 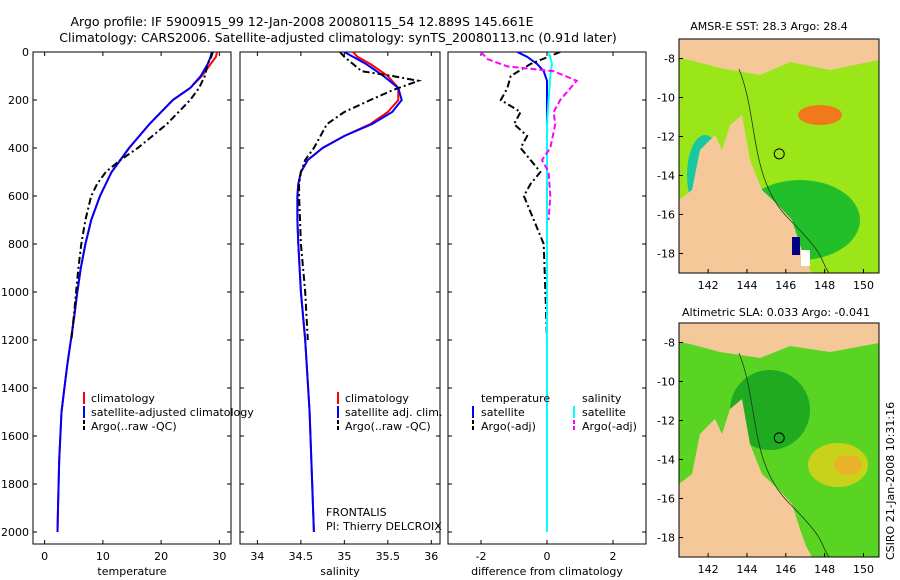 I want to click on x-tick-label: 2, so click(x=613, y=556).